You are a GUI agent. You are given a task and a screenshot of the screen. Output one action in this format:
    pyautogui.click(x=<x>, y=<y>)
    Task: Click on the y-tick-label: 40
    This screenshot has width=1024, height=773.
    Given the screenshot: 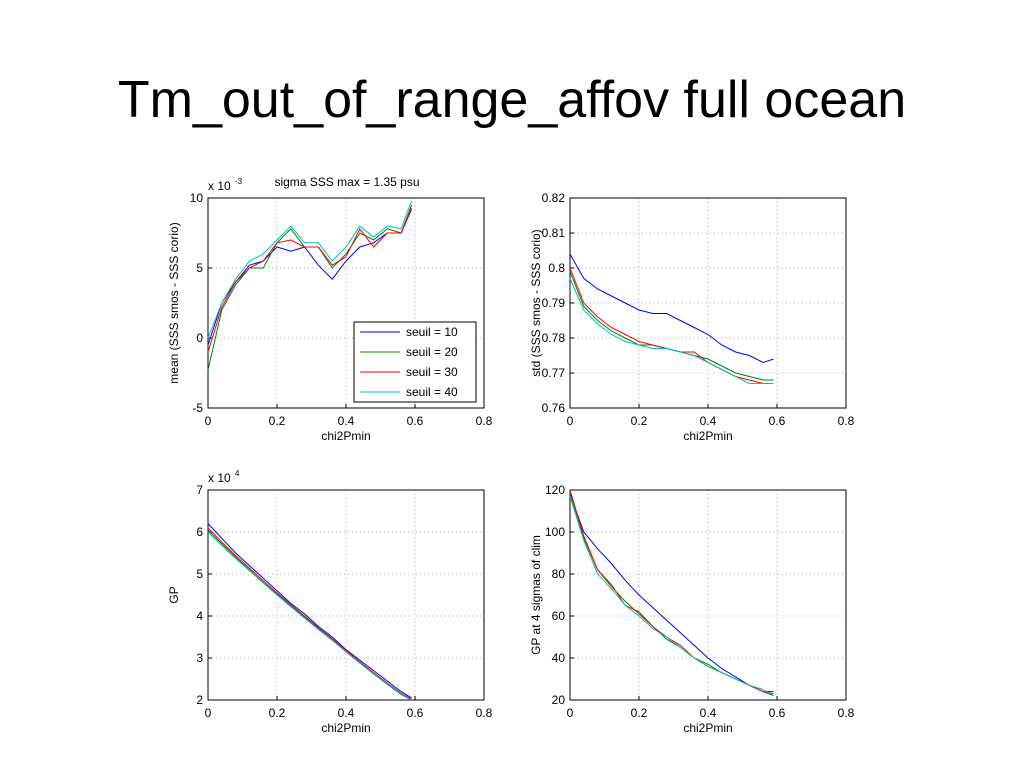 What is the action you would take?
    pyautogui.click(x=559, y=658)
    